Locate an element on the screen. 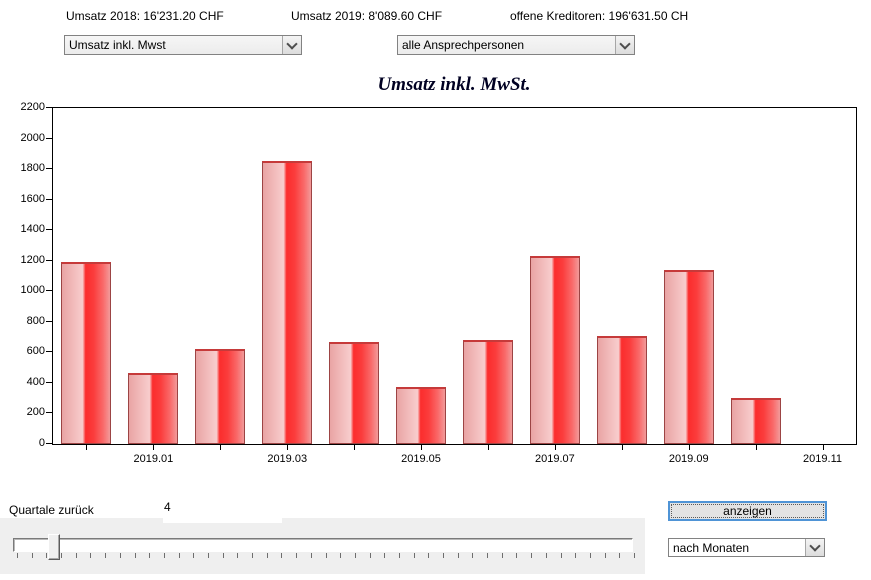 This screenshot has height=580, width=871. y-axis-label: 400 is located at coordinates (35, 381).